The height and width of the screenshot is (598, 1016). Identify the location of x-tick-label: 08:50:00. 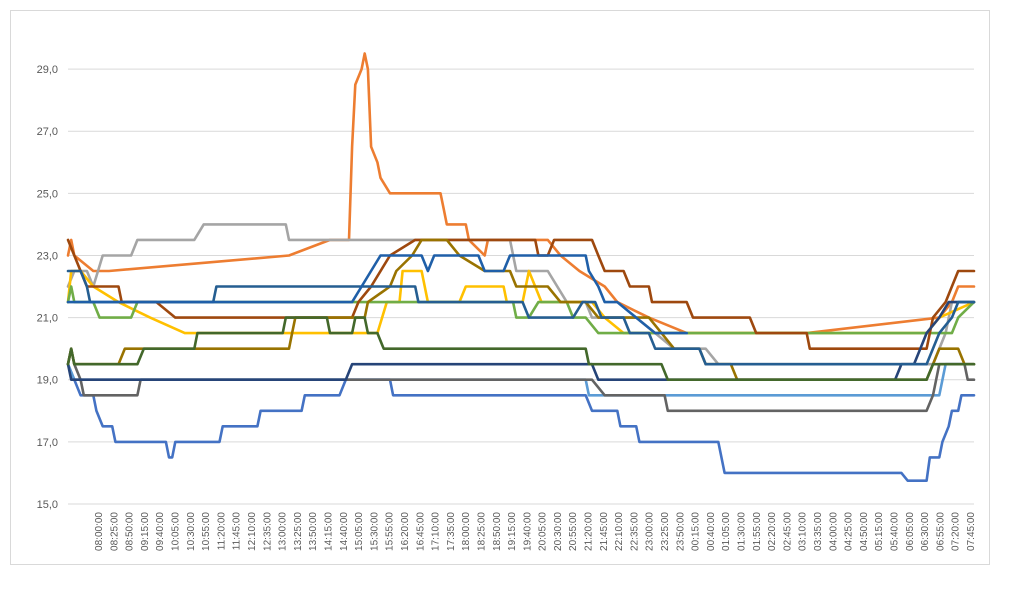
(130, 531).